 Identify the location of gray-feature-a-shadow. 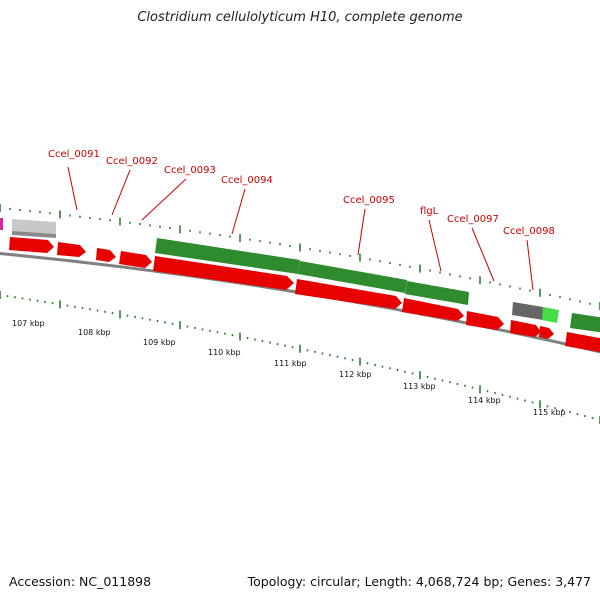
(34, 234).